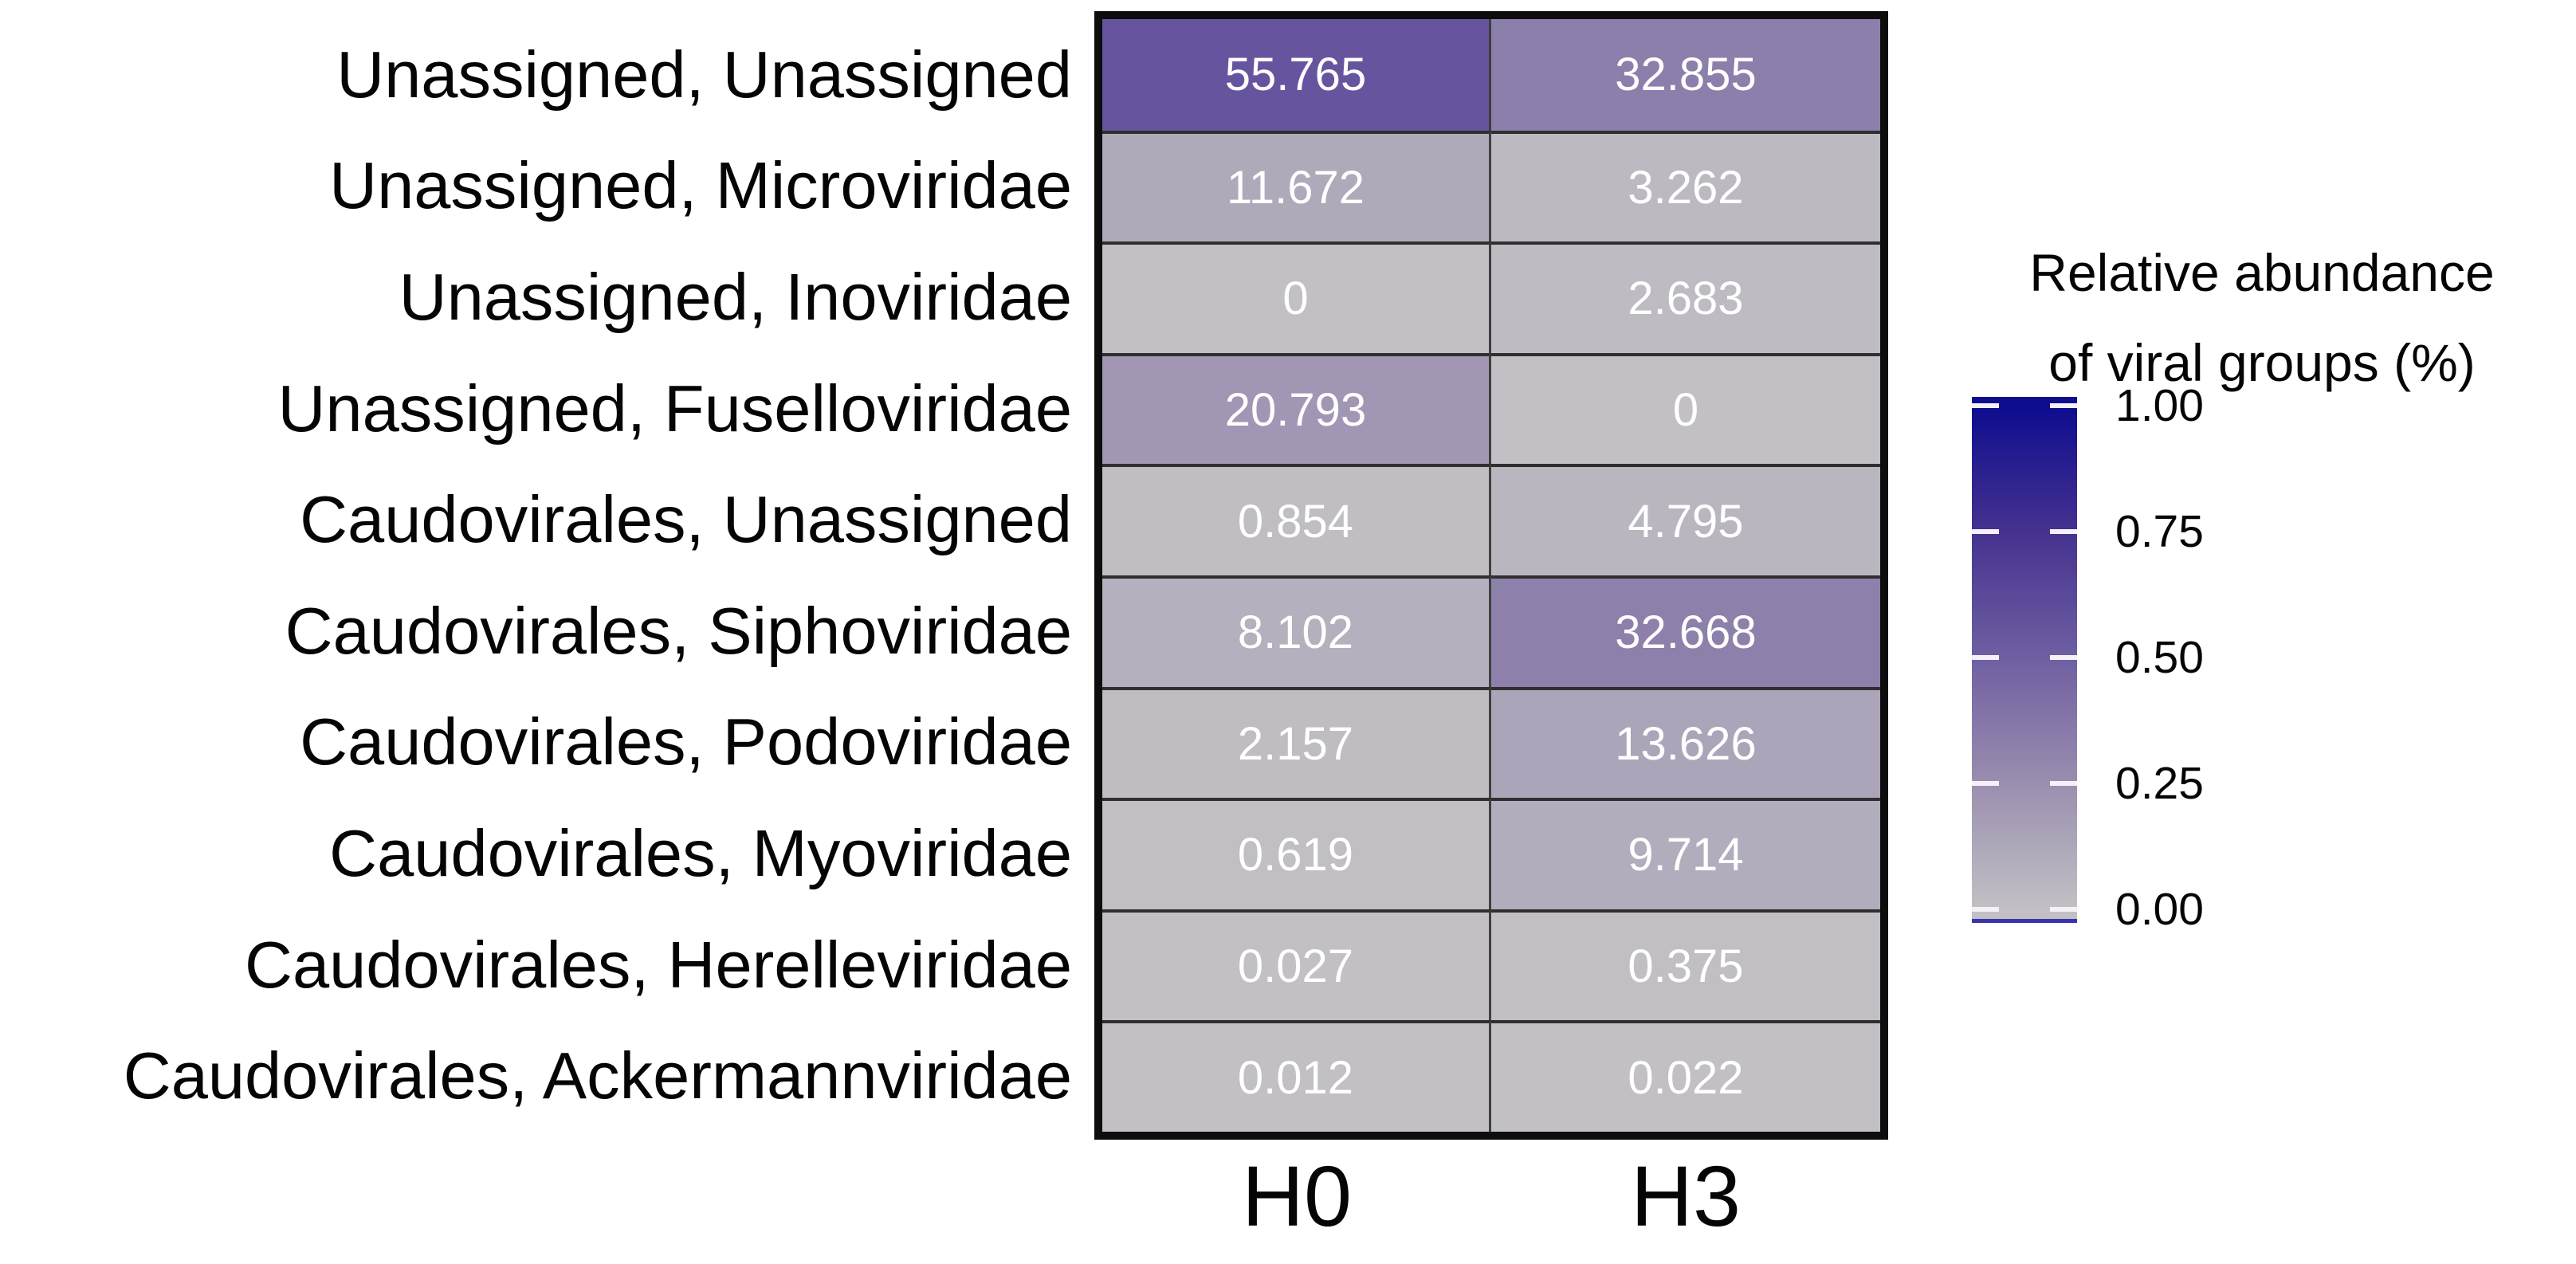 This screenshot has width=2576, height=1264. I want to click on row-label: Unassigned, Fuselloviridae, so click(674, 408).